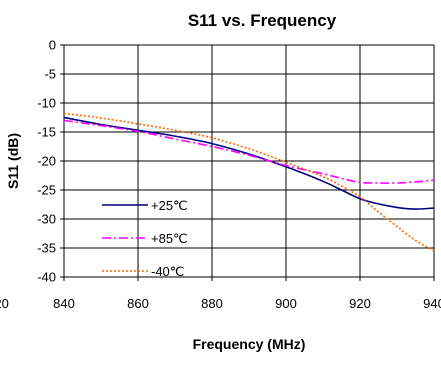  Describe the element at coordinates (169, 238) in the screenshot. I see `legend-label-2: +85℃` at that location.